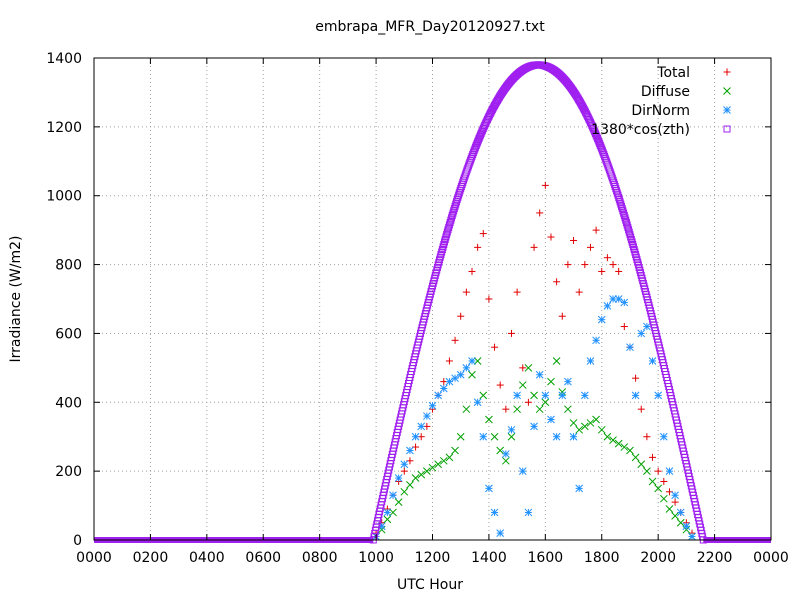 The width and height of the screenshot is (800, 600). Describe the element at coordinates (727, 110) in the screenshot. I see `legend-marker` at that location.